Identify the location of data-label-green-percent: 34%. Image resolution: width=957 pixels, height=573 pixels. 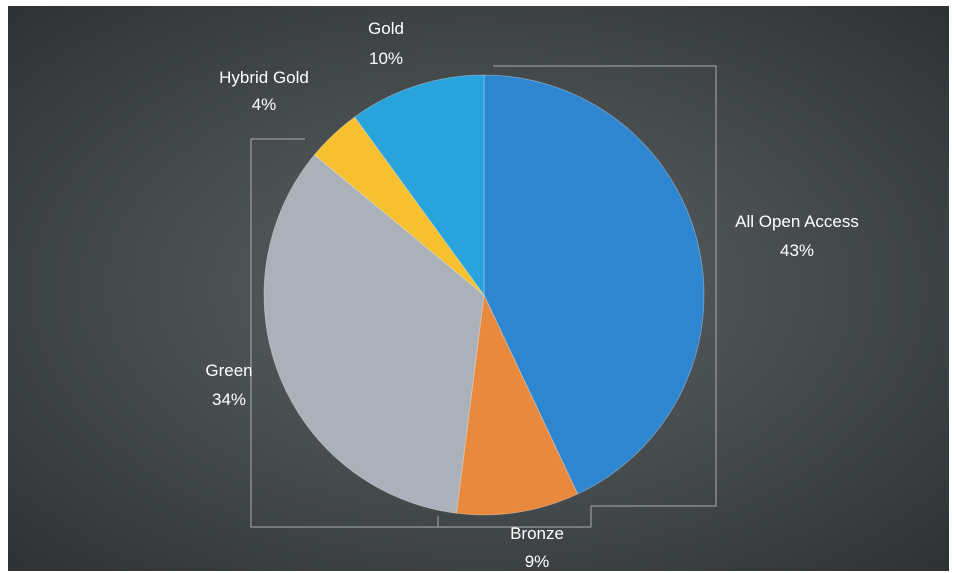
(229, 399).